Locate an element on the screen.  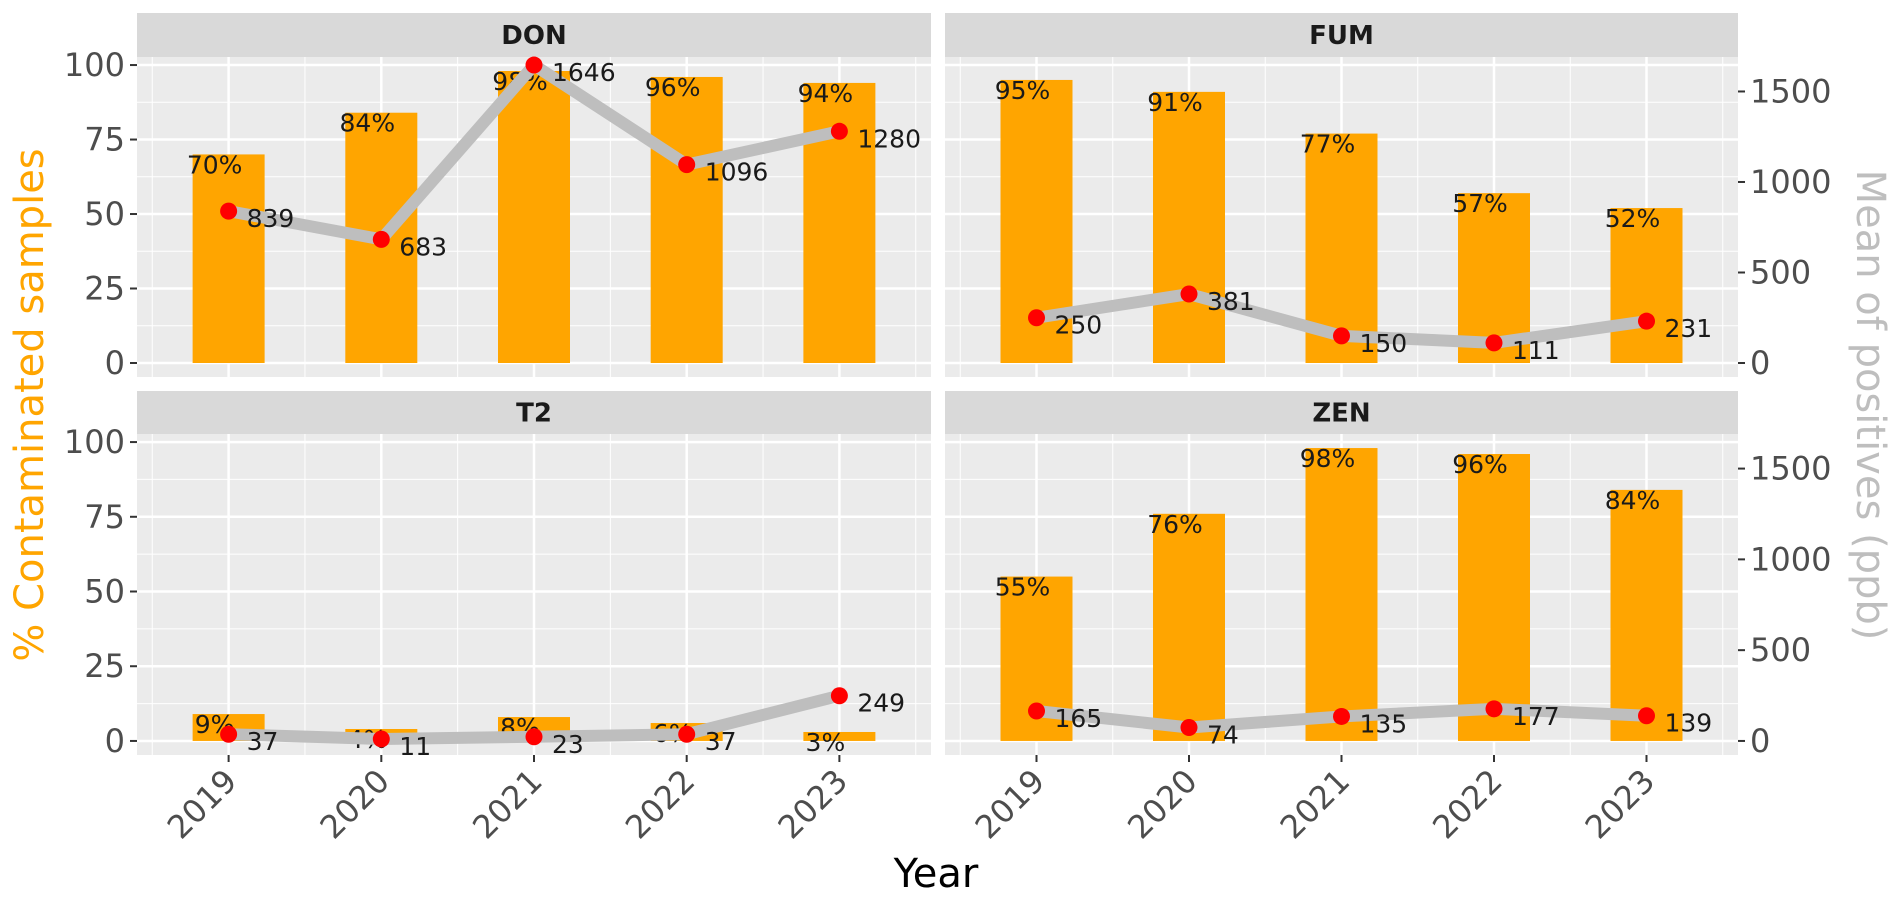
point-label: 23 is located at coordinates (568, 744).